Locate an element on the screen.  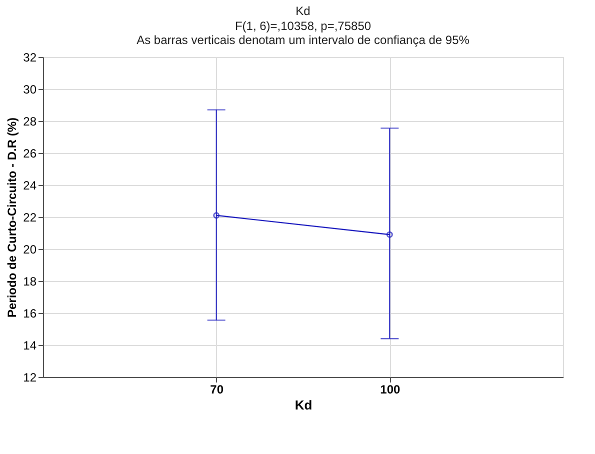
y-tick-label: 28 is located at coordinates (30, 121).